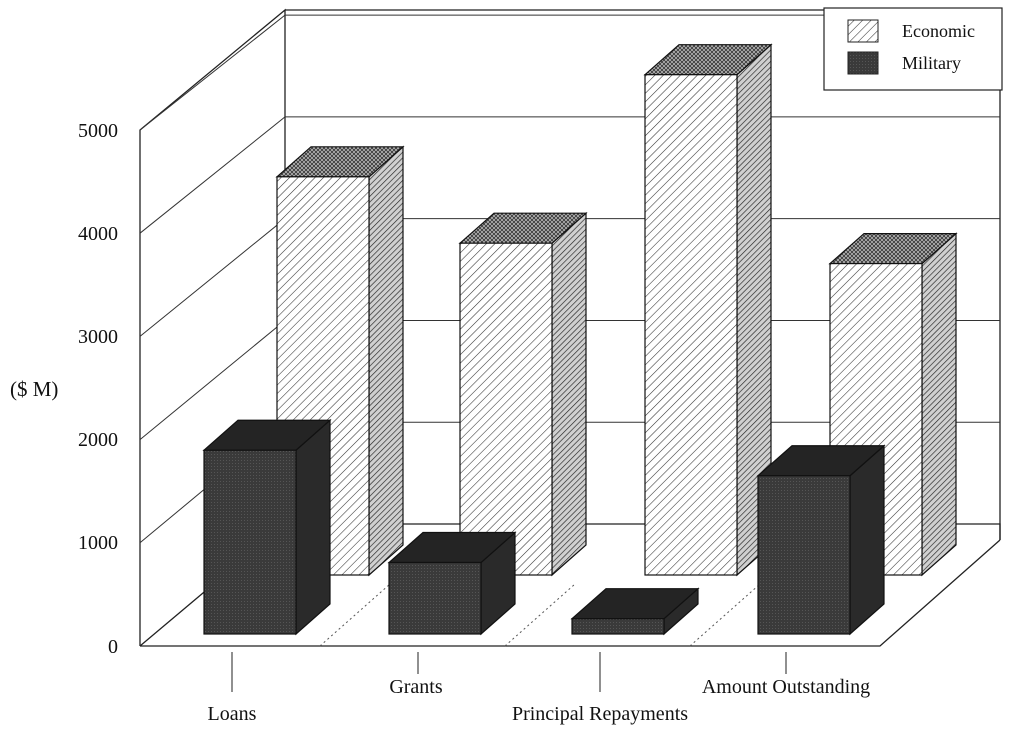 The width and height of the screenshot is (1026, 730). I want to click on x-category-label: Principal Repayments, so click(600, 714).